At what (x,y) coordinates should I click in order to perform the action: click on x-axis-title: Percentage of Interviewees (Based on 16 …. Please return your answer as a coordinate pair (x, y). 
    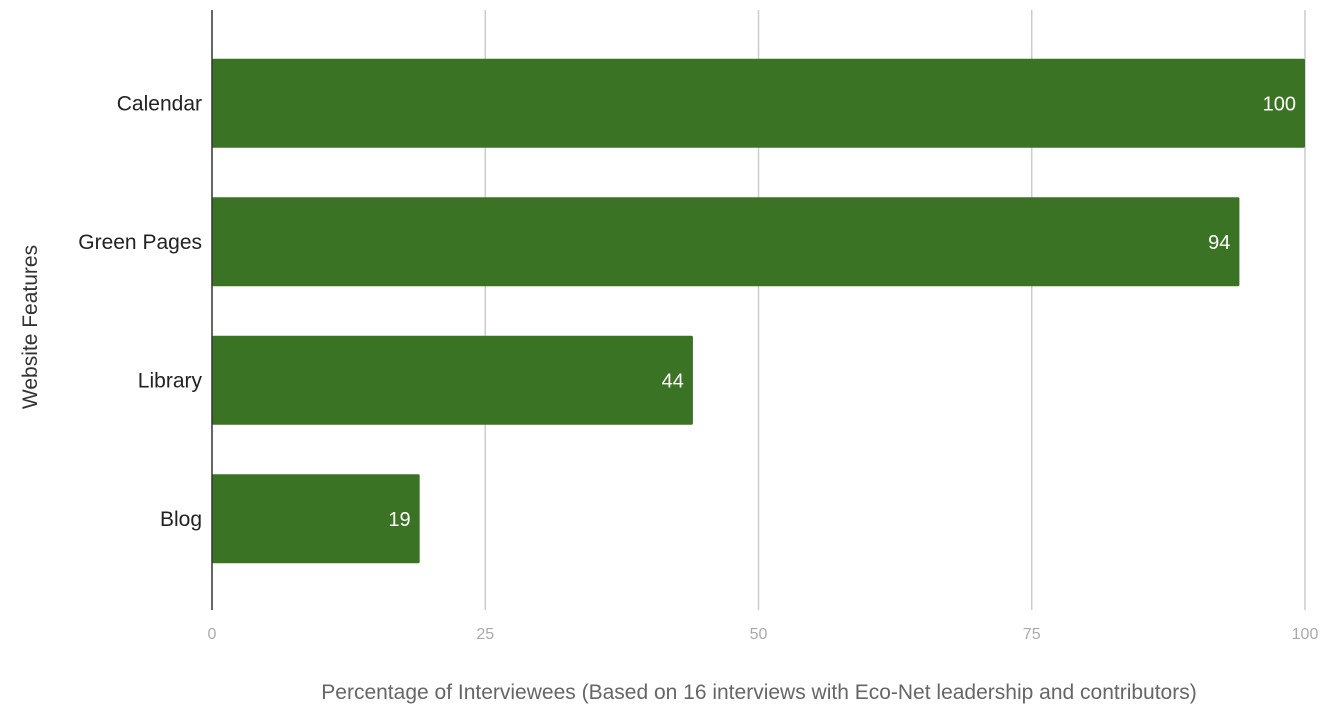
    Looking at the image, I should click on (758, 692).